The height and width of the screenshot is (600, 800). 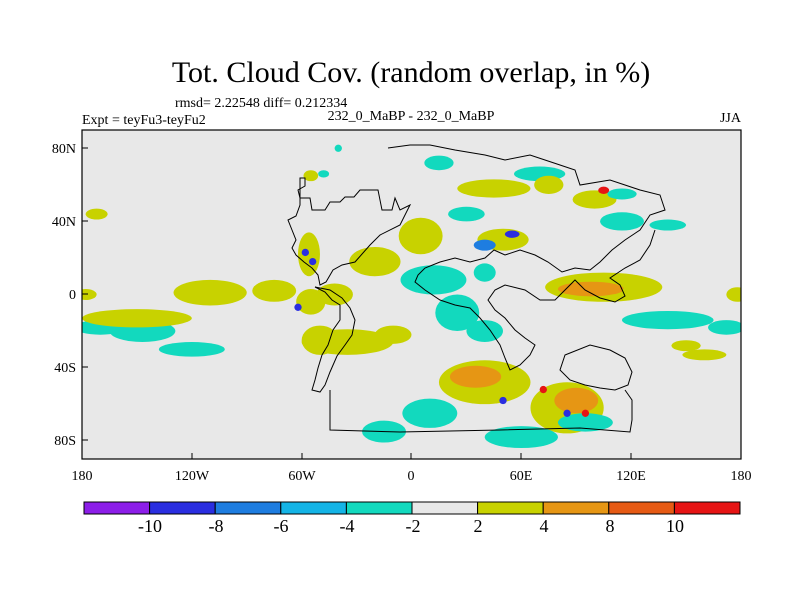 What do you see at coordinates (675, 526) in the screenshot?
I see `colorbar-label: 10` at bounding box center [675, 526].